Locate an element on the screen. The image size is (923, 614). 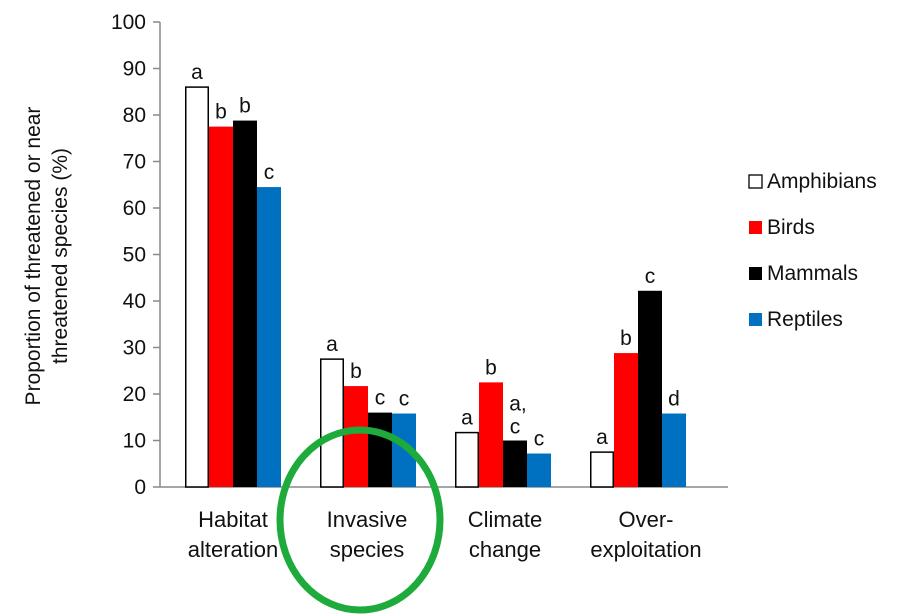
significance-label: d is located at coordinates (674, 399).